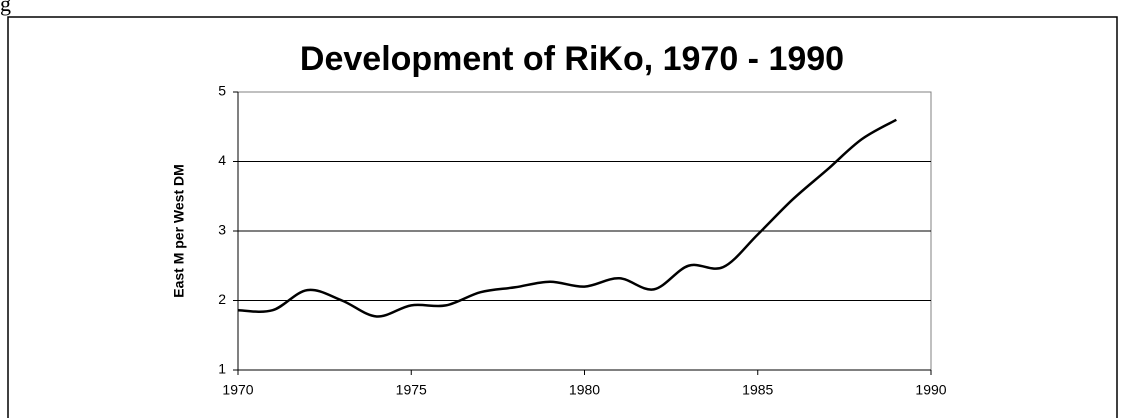  I want to click on caption-fragment: g, so click(5, 8).